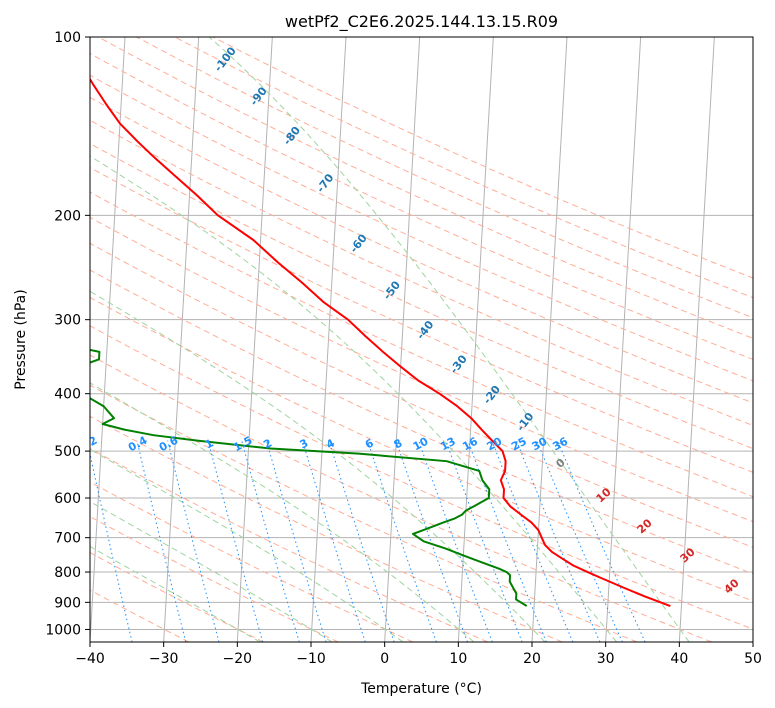 The height and width of the screenshot is (708, 775). I want to click on x-tick-label: −40, so click(90, 659).